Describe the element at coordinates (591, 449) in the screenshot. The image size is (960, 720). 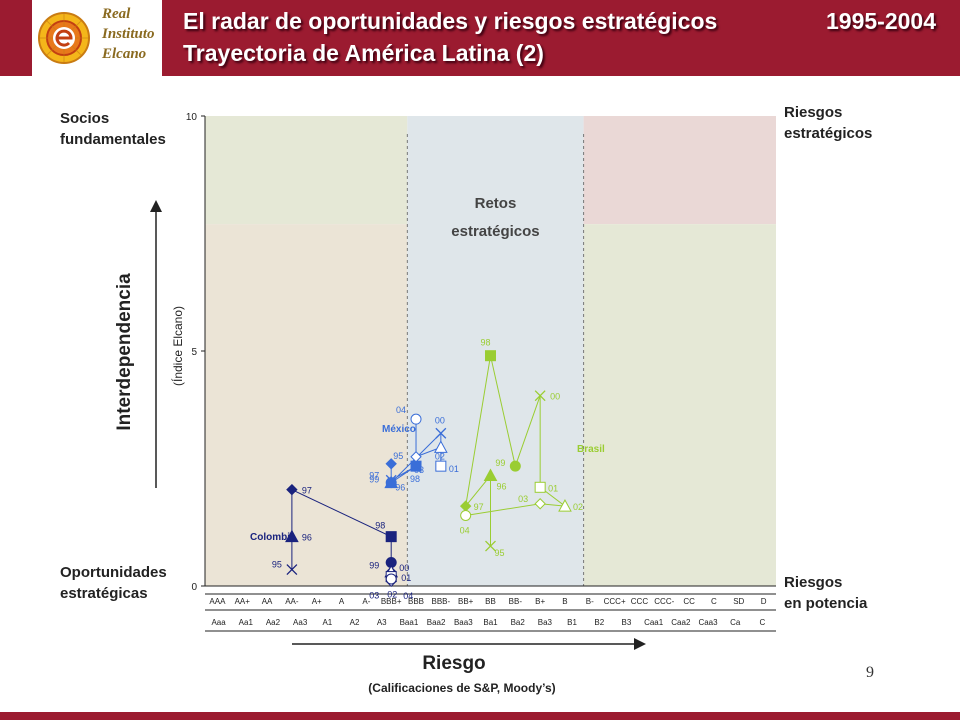
I see `series-name-label: Brasil` at that location.